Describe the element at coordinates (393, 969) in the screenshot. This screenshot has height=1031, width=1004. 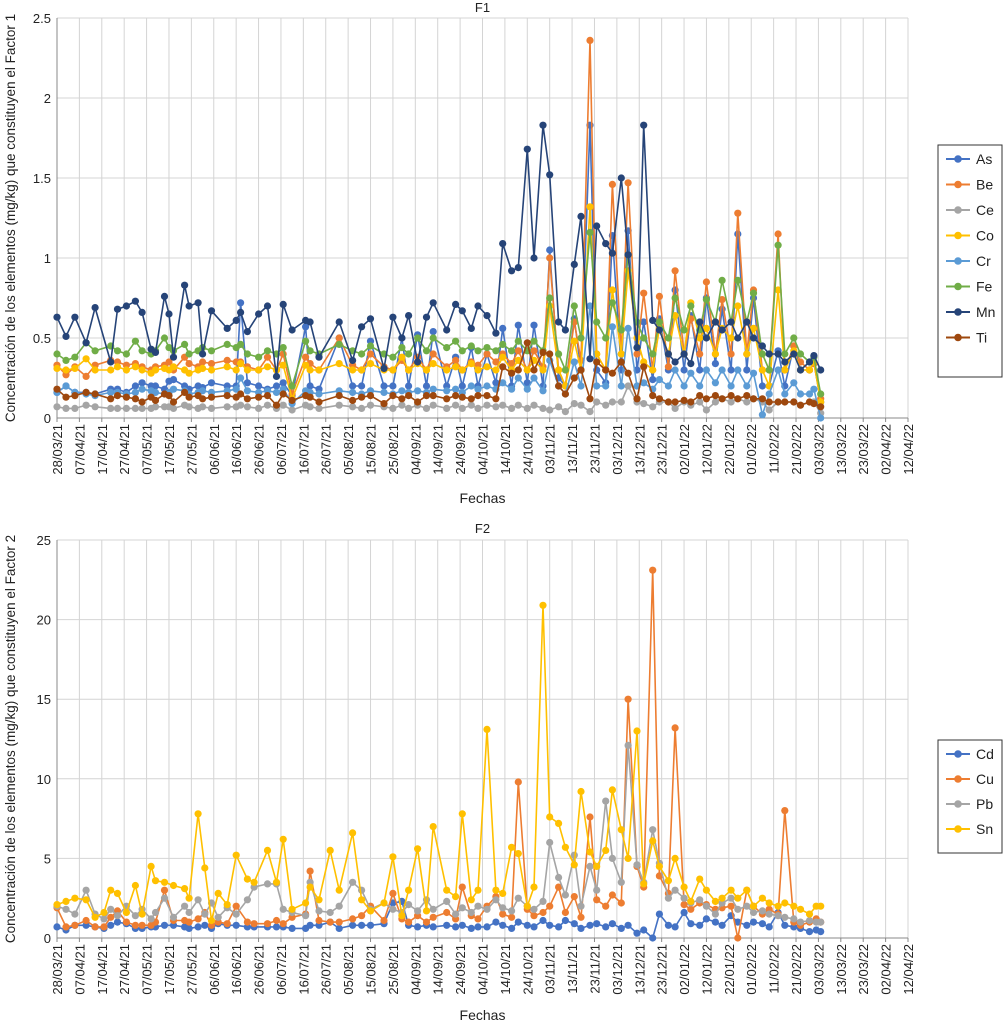
I see `x-tick-label: 25/08/21` at that location.